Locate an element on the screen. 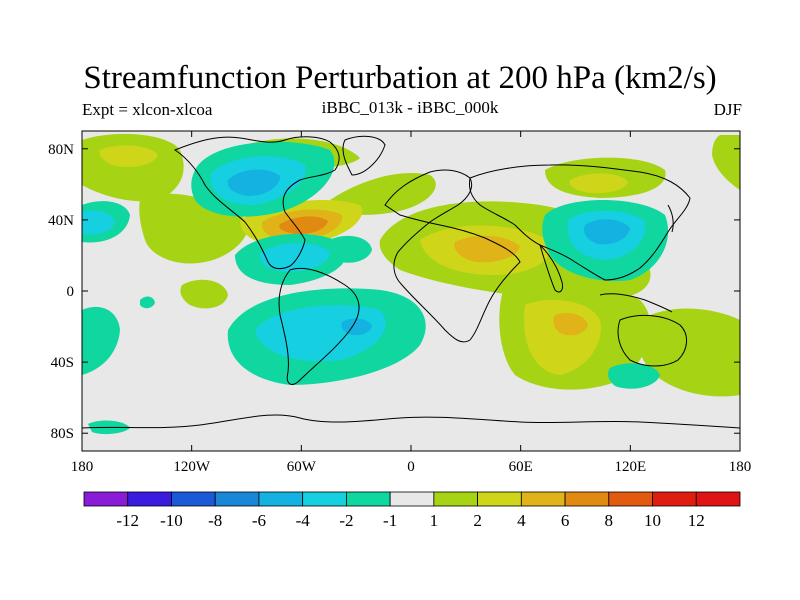 This screenshot has width=800, height=600. colorbar-label: -2 is located at coordinates (346, 520).